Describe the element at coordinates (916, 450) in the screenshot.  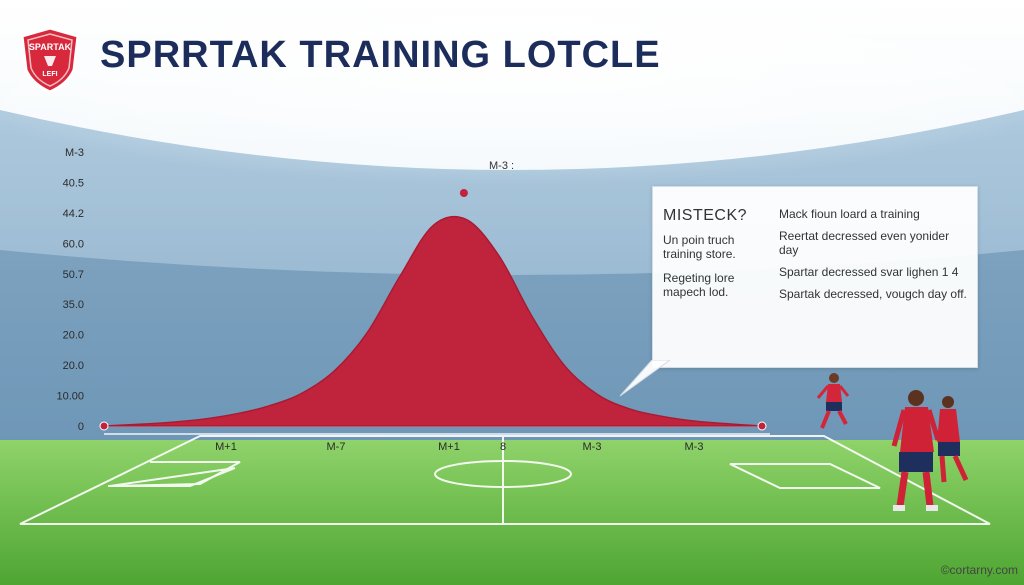
I see `player-standing-front` at that location.